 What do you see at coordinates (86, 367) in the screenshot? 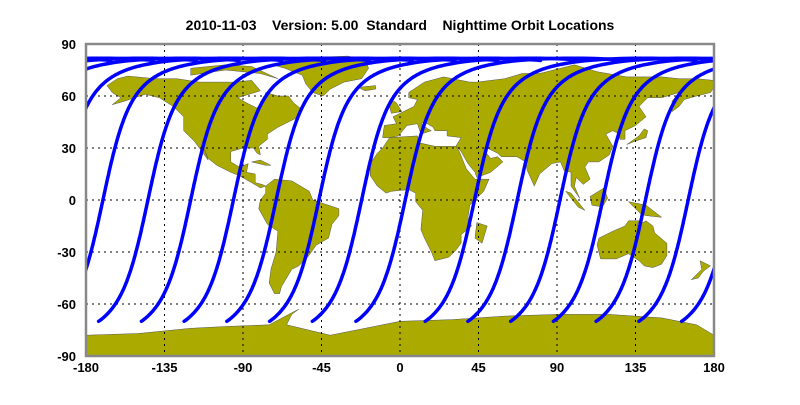
I see `x-tick-label: -180` at bounding box center [86, 367].